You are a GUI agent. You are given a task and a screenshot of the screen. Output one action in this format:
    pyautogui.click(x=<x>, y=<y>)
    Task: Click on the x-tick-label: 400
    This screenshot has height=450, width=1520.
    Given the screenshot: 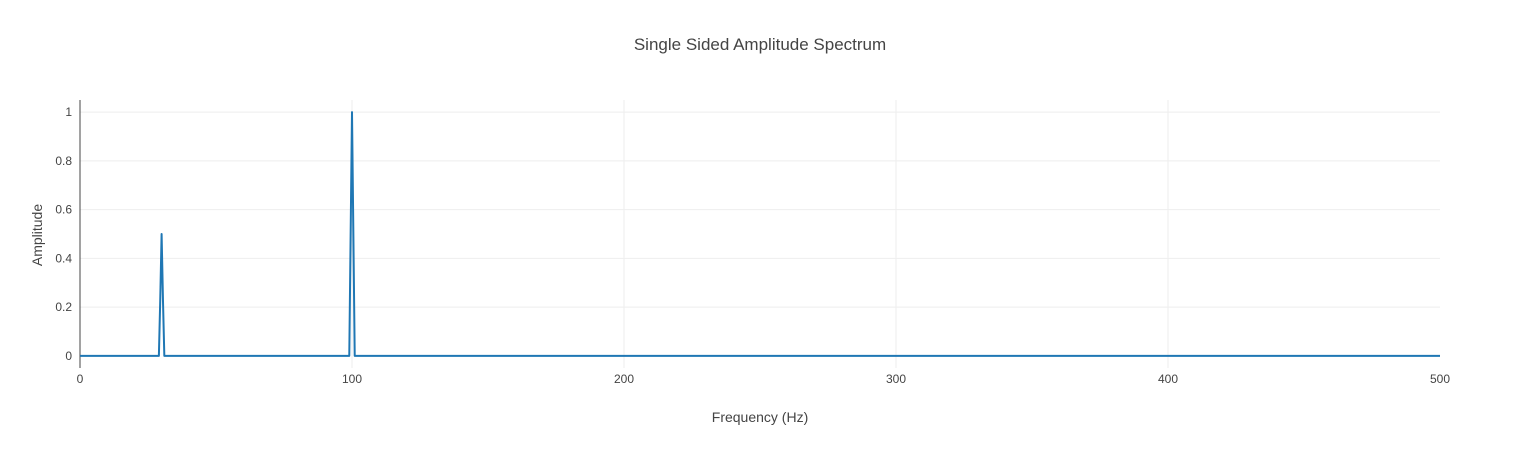 What is the action you would take?
    pyautogui.click(x=1168, y=379)
    